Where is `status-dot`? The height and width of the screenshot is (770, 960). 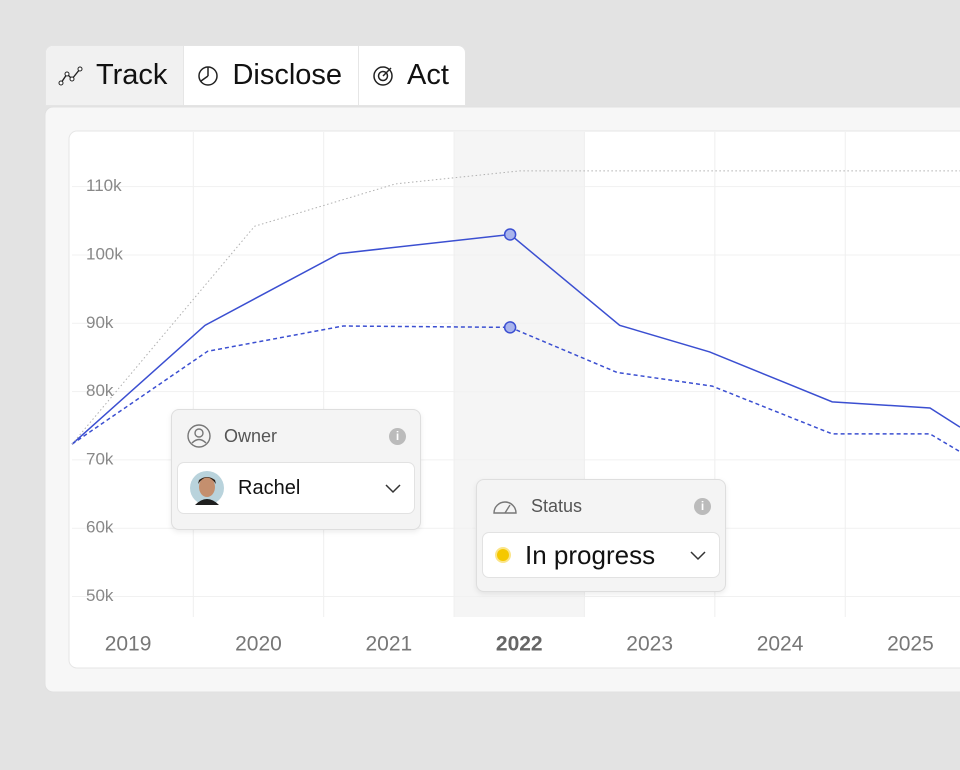 status-dot is located at coordinates (503, 555).